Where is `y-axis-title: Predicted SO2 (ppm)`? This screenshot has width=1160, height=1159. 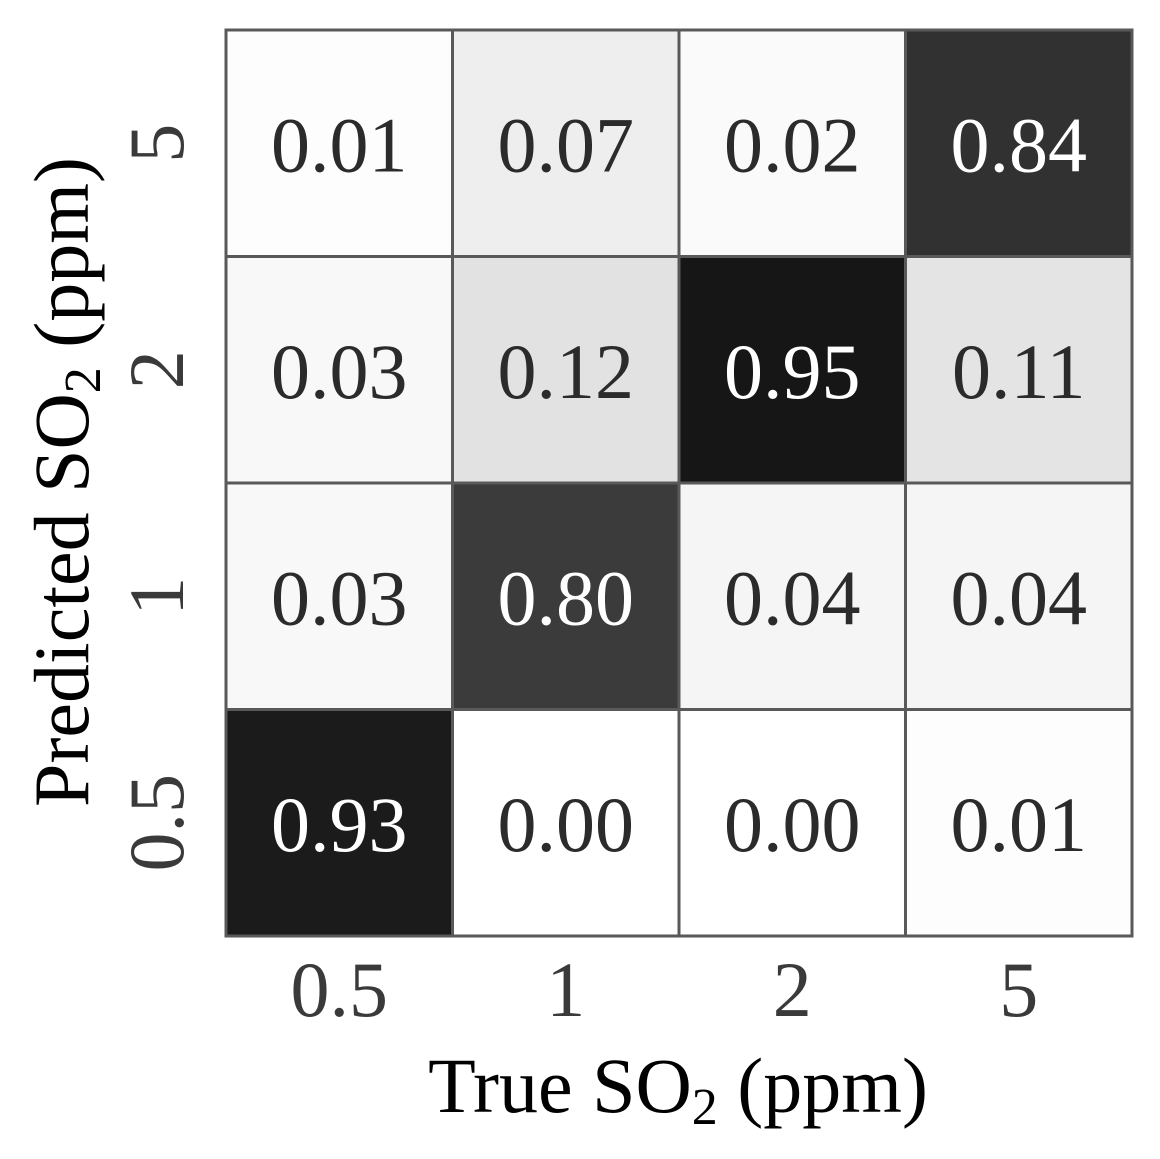 y-axis-title: Predicted SO2 (ppm) is located at coordinates (65, 482).